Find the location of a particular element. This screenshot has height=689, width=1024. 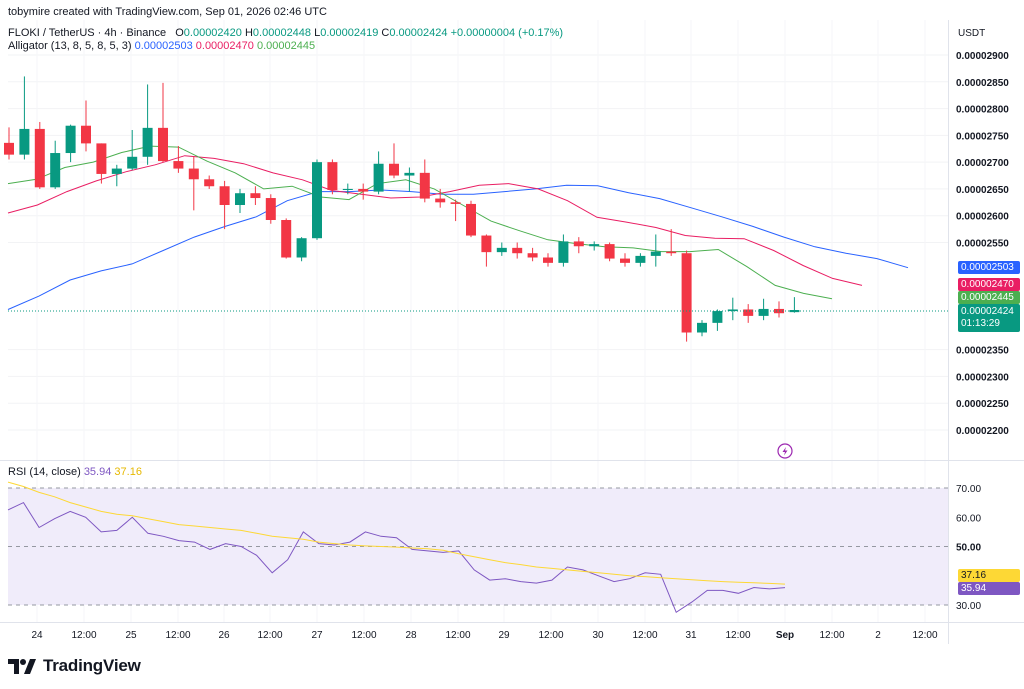

price-tick-label: 0.00002800 is located at coordinates (982, 110).